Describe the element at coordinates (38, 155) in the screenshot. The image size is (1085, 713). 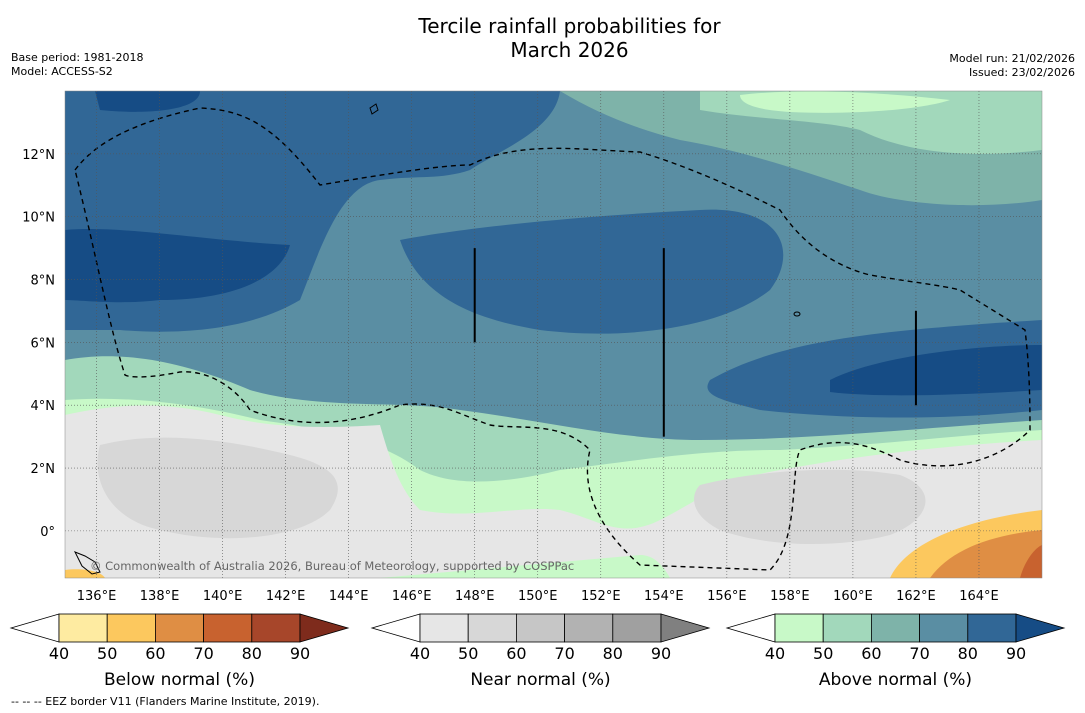
I see `y-tick-label: 12°N` at that location.